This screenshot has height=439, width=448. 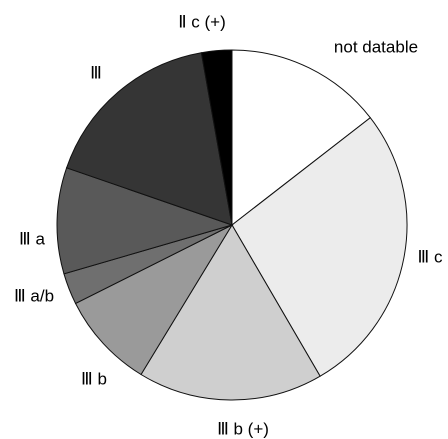 What do you see at coordinates (376, 46) in the screenshot?
I see `slice-label: not datable` at bounding box center [376, 46].